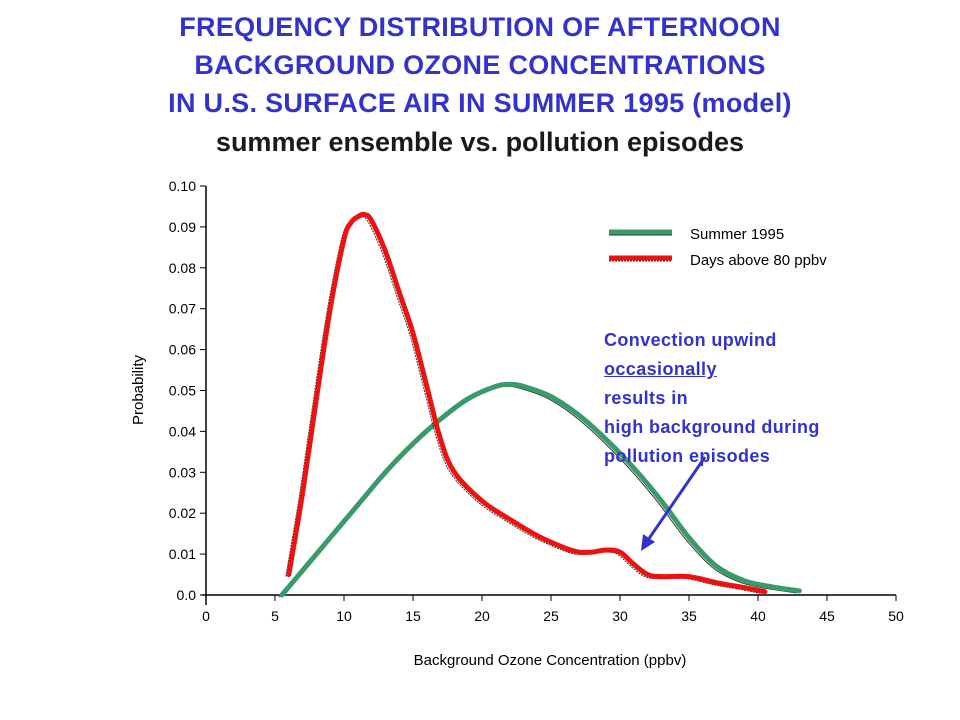 This screenshot has height=720, width=960. I want to click on title-line-2: BACKGROUND OZONE CONCENTRATIONS, so click(480, 65).